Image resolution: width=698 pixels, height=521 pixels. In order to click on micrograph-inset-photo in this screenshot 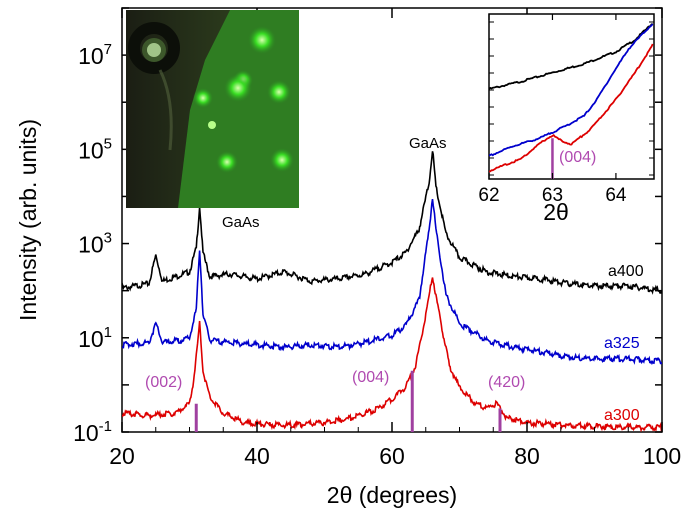, I will do `click(212, 109)`.